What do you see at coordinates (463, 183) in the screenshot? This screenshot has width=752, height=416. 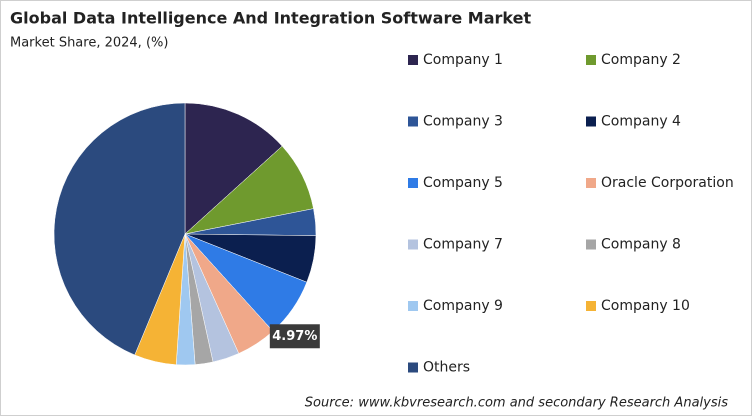 I see `legend-label: Company 5` at bounding box center [463, 183].